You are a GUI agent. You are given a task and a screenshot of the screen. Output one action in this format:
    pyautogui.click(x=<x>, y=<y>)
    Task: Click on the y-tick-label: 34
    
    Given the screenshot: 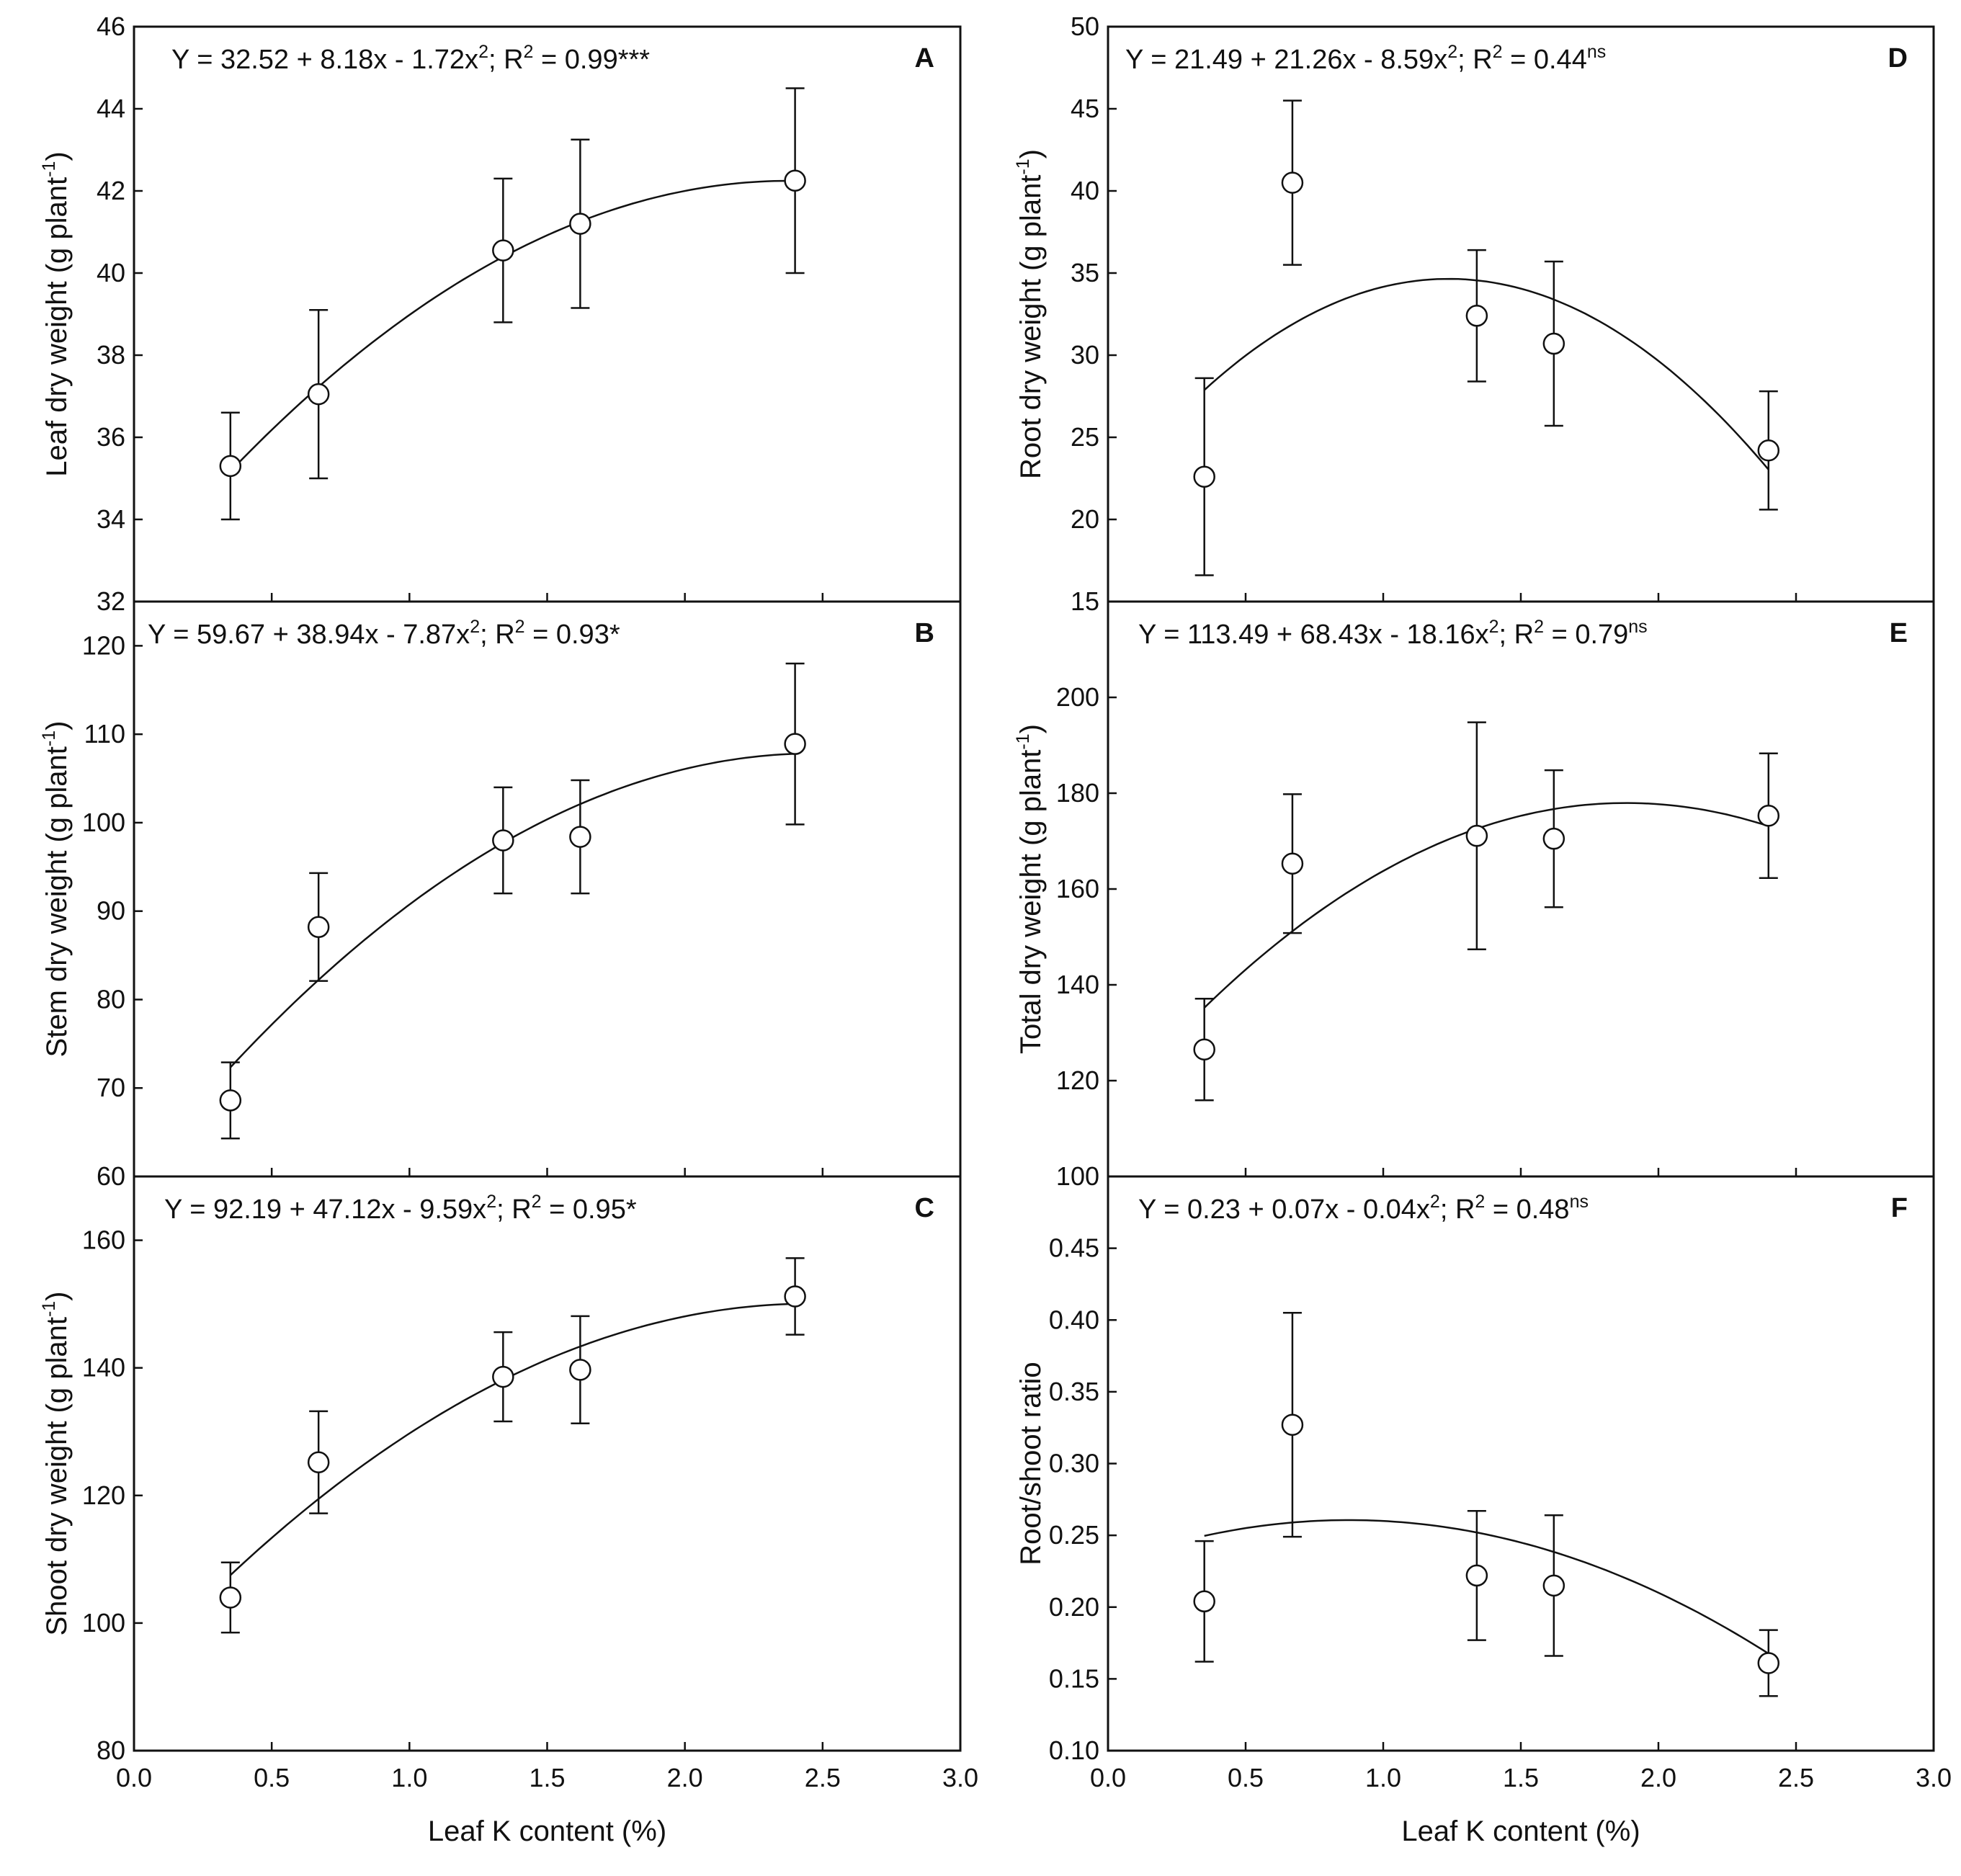 What is the action you would take?
    pyautogui.click(x=111, y=519)
    